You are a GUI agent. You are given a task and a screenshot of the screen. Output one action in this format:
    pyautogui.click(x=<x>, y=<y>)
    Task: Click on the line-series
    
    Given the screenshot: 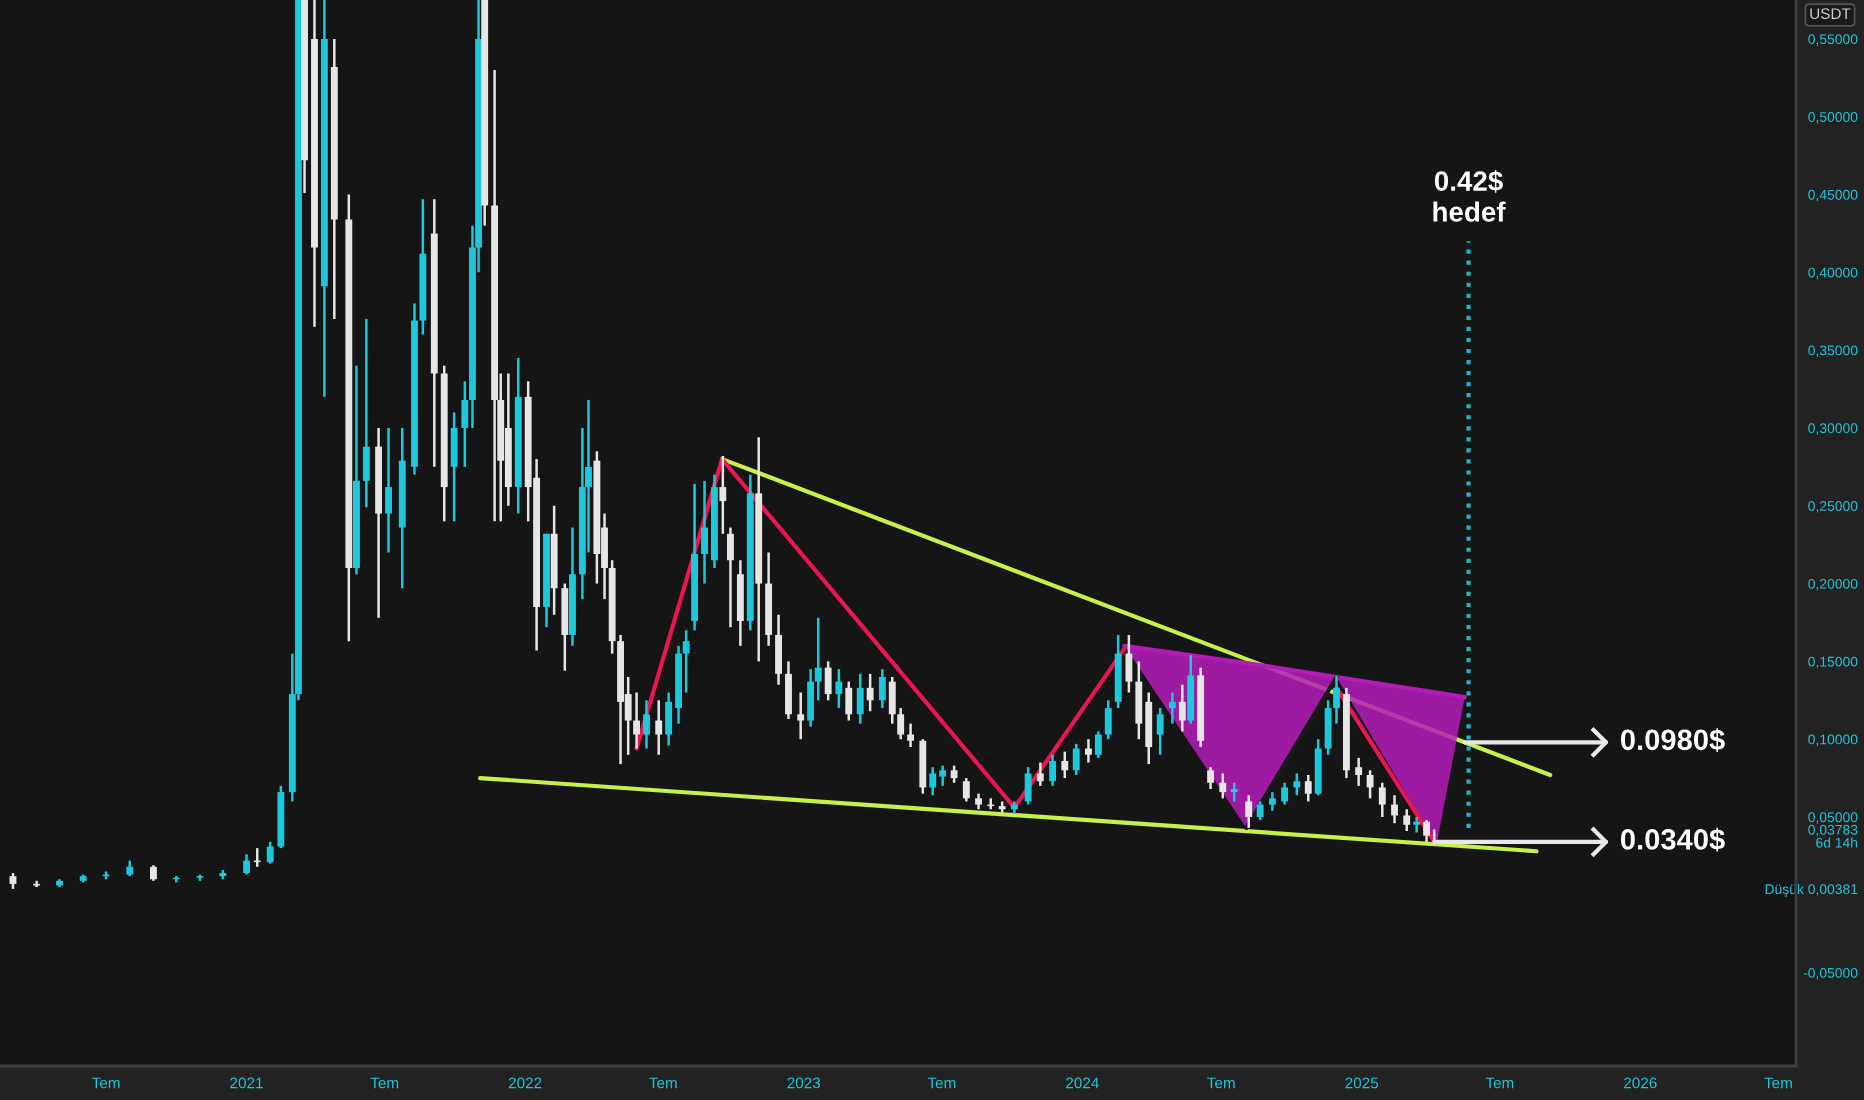 What is the action you would take?
    pyautogui.click(x=880, y=633)
    